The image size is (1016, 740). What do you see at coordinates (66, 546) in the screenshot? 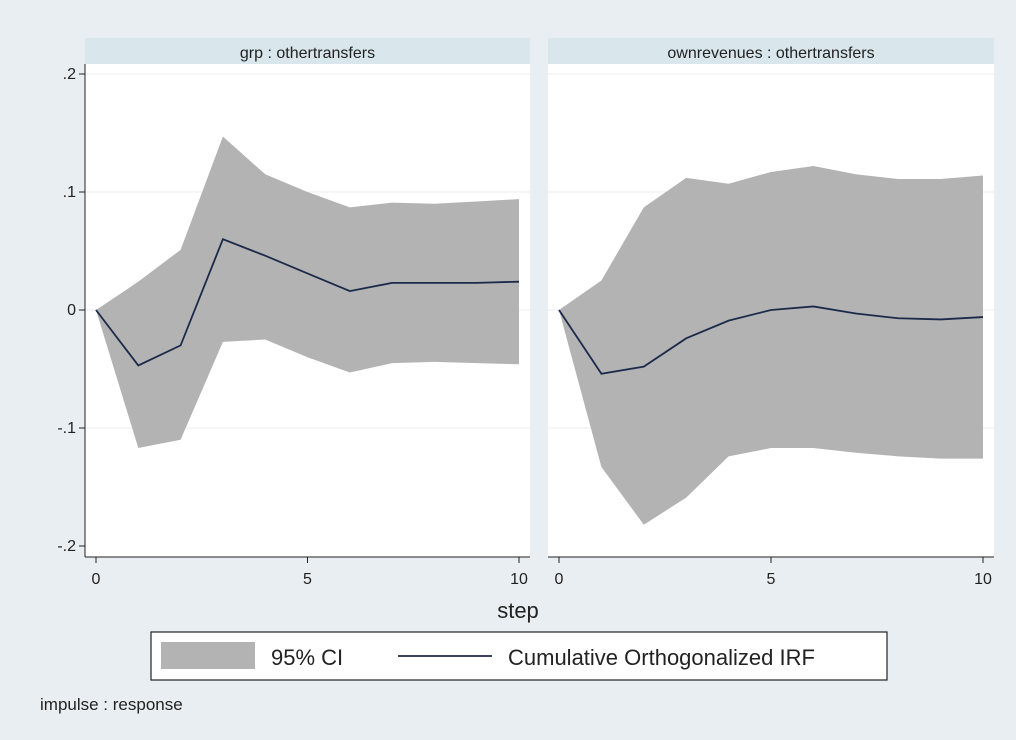
I see `y-tick-label: -.2` at bounding box center [66, 546].